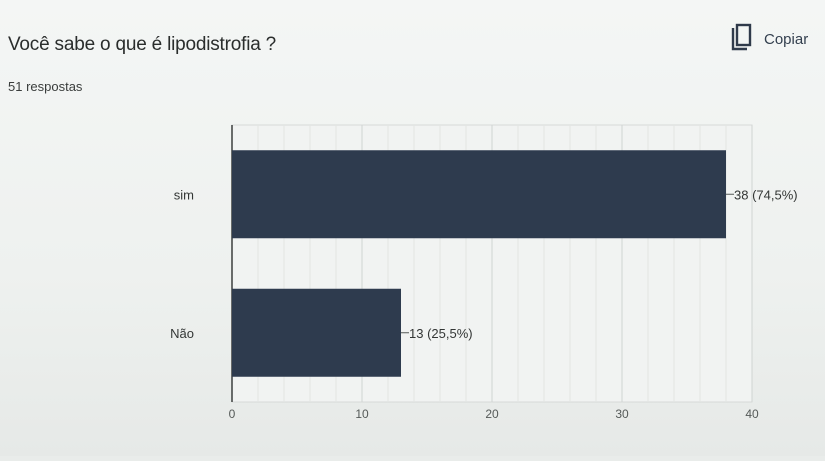  I want to click on x-tick-label: 30, so click(622, 414).